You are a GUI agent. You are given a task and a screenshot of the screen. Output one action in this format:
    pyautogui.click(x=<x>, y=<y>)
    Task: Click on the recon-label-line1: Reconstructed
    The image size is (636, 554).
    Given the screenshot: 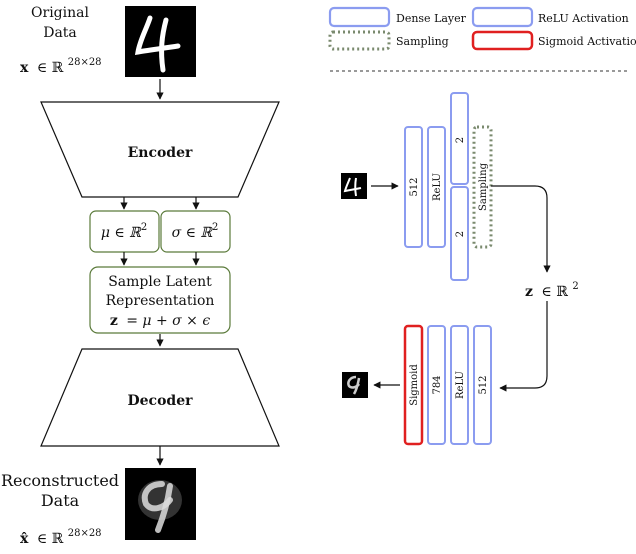 What is the action you would take?
    pyautogui.click(x=60, y=480)
    